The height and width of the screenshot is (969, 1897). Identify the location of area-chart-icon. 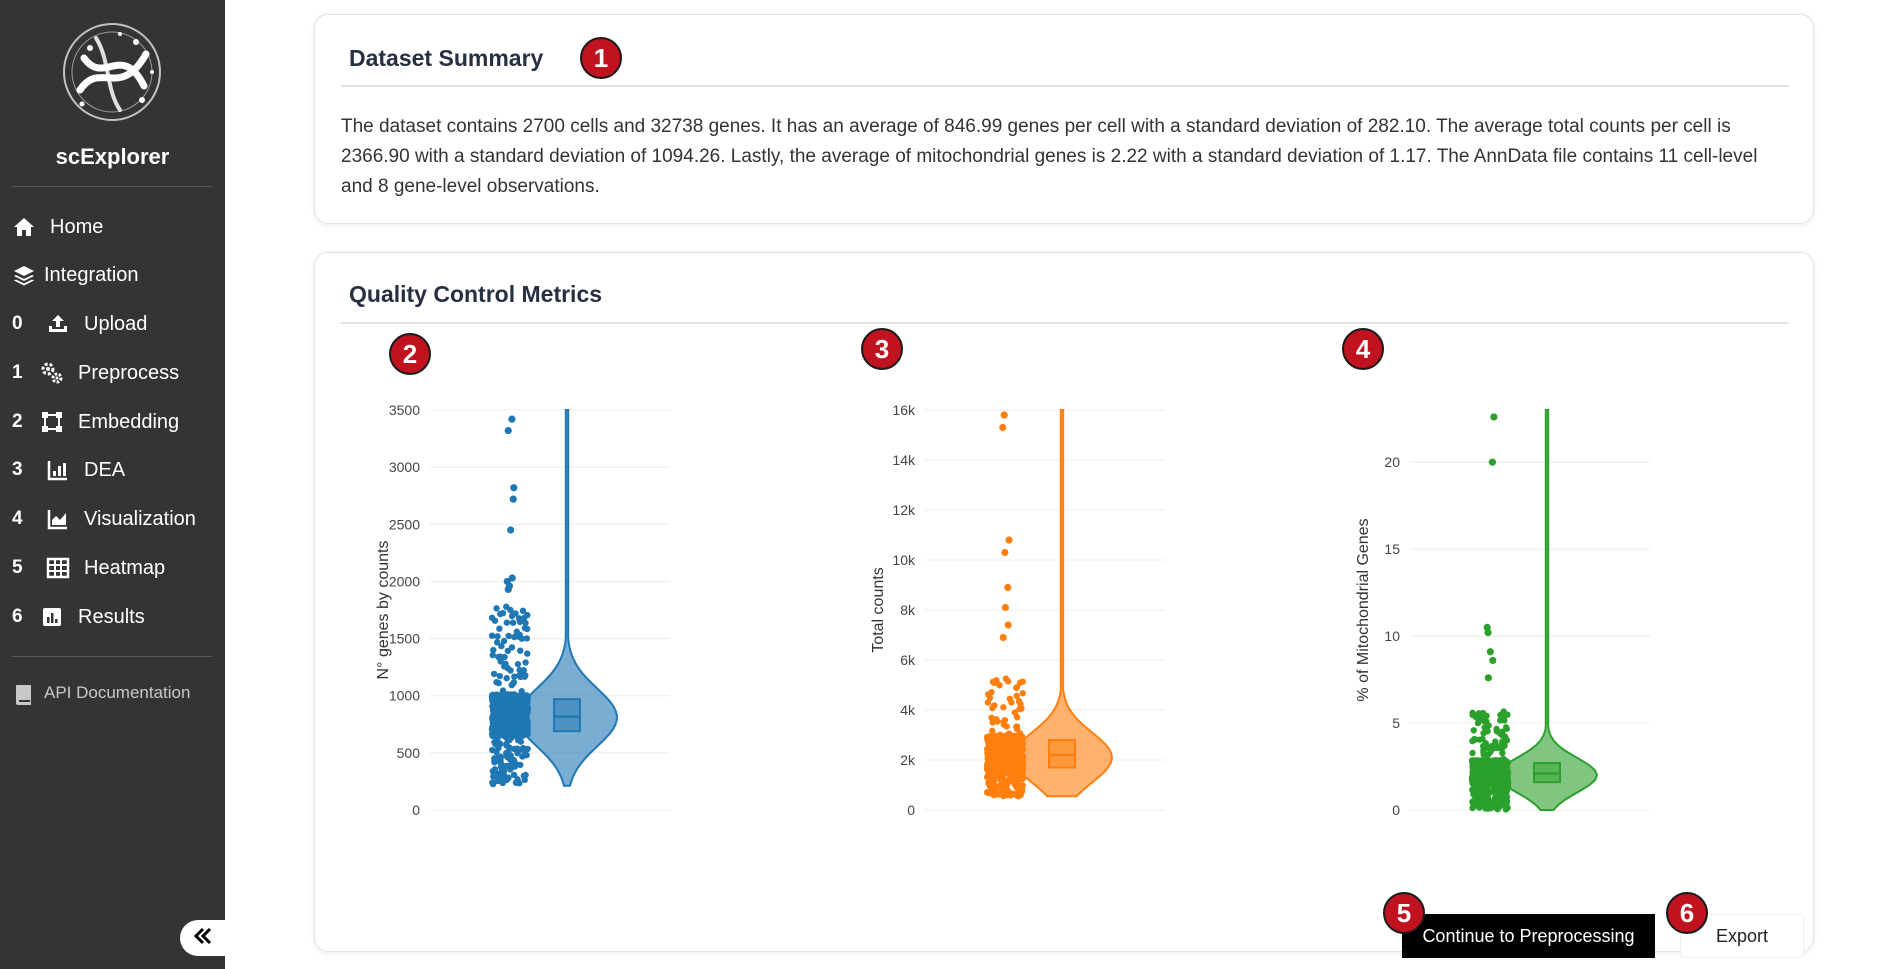
(58, 519).